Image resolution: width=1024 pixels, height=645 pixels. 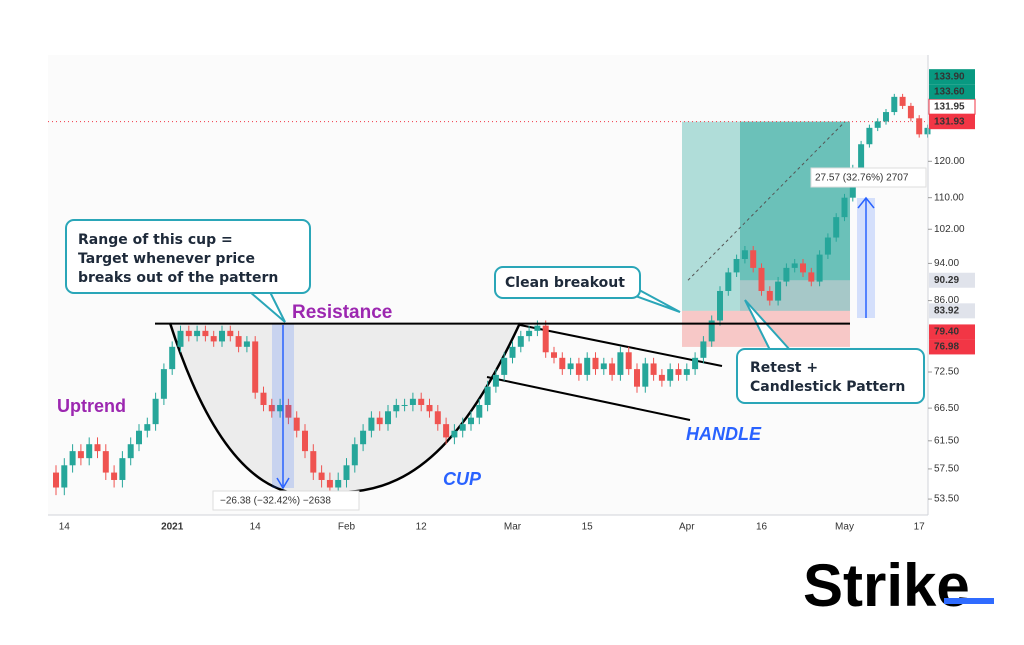 I want to click on measure-label: −26.38 (−32.42%) −2638, so click(x=275, y=501).